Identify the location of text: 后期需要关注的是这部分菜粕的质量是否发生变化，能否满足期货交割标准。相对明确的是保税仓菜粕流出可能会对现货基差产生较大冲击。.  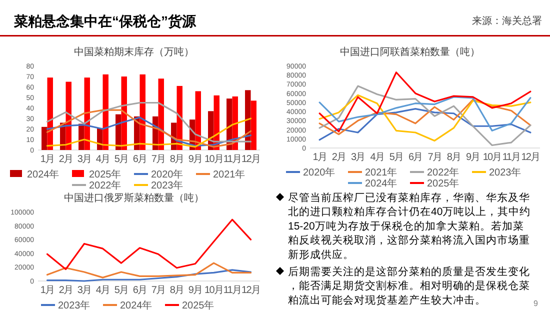
(409, 285).